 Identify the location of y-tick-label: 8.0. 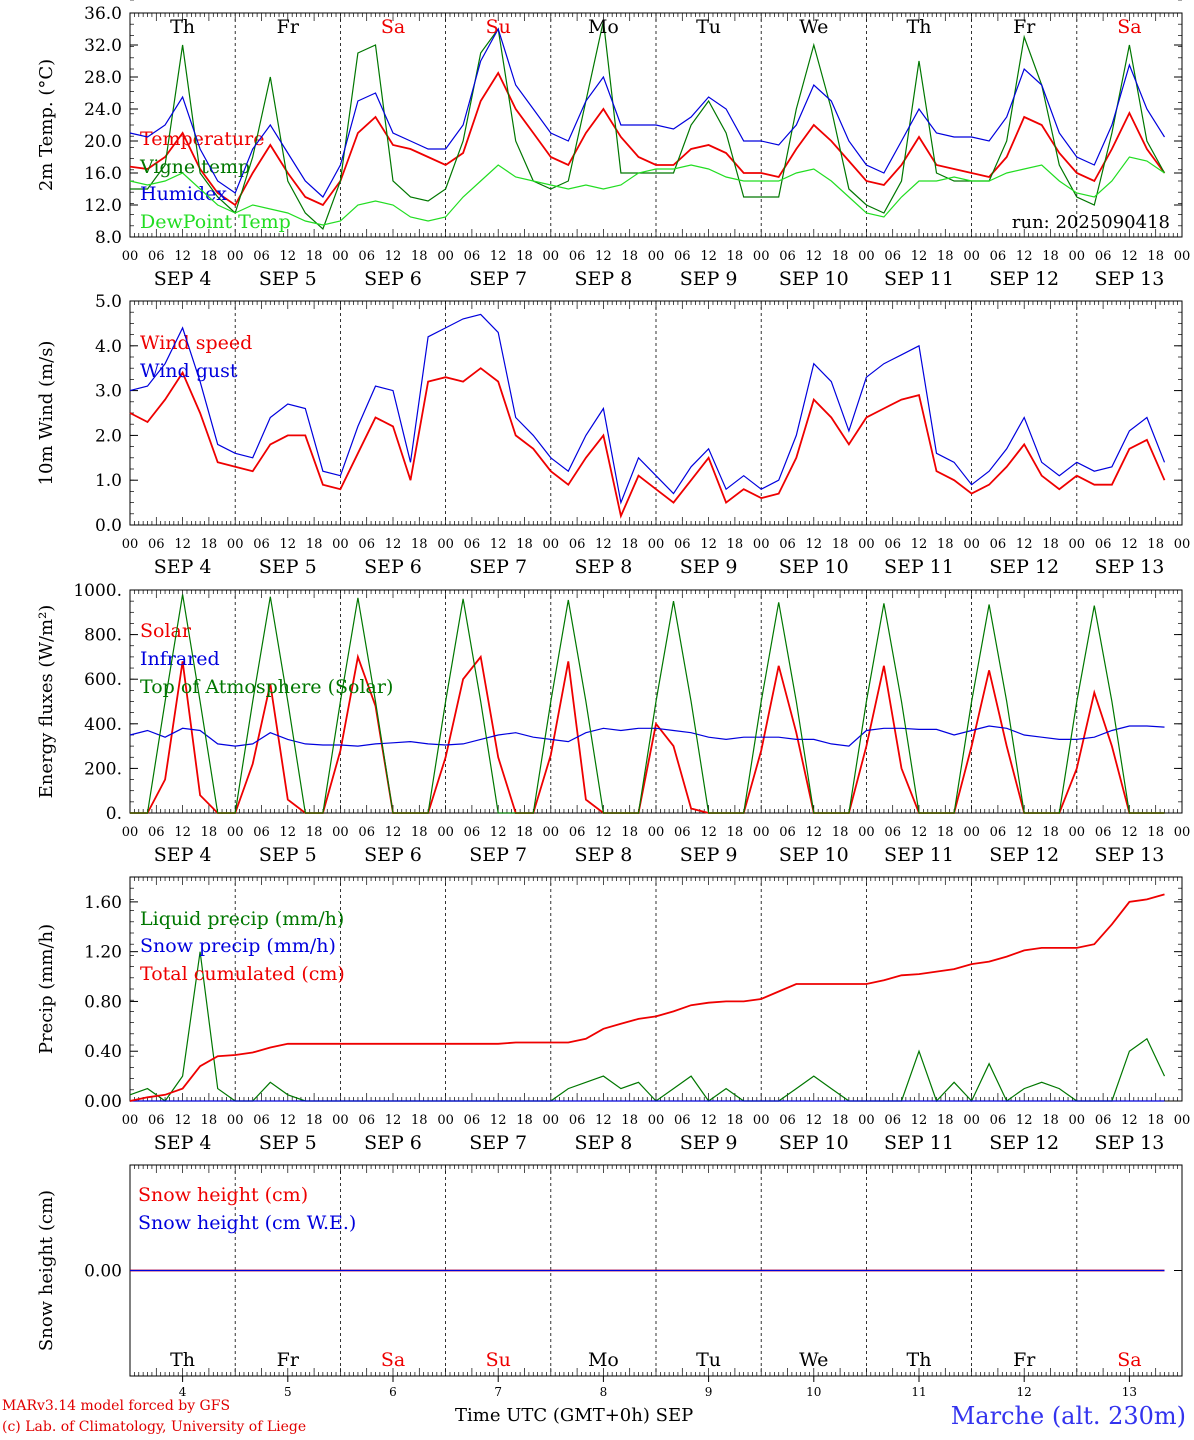
(108, 238).